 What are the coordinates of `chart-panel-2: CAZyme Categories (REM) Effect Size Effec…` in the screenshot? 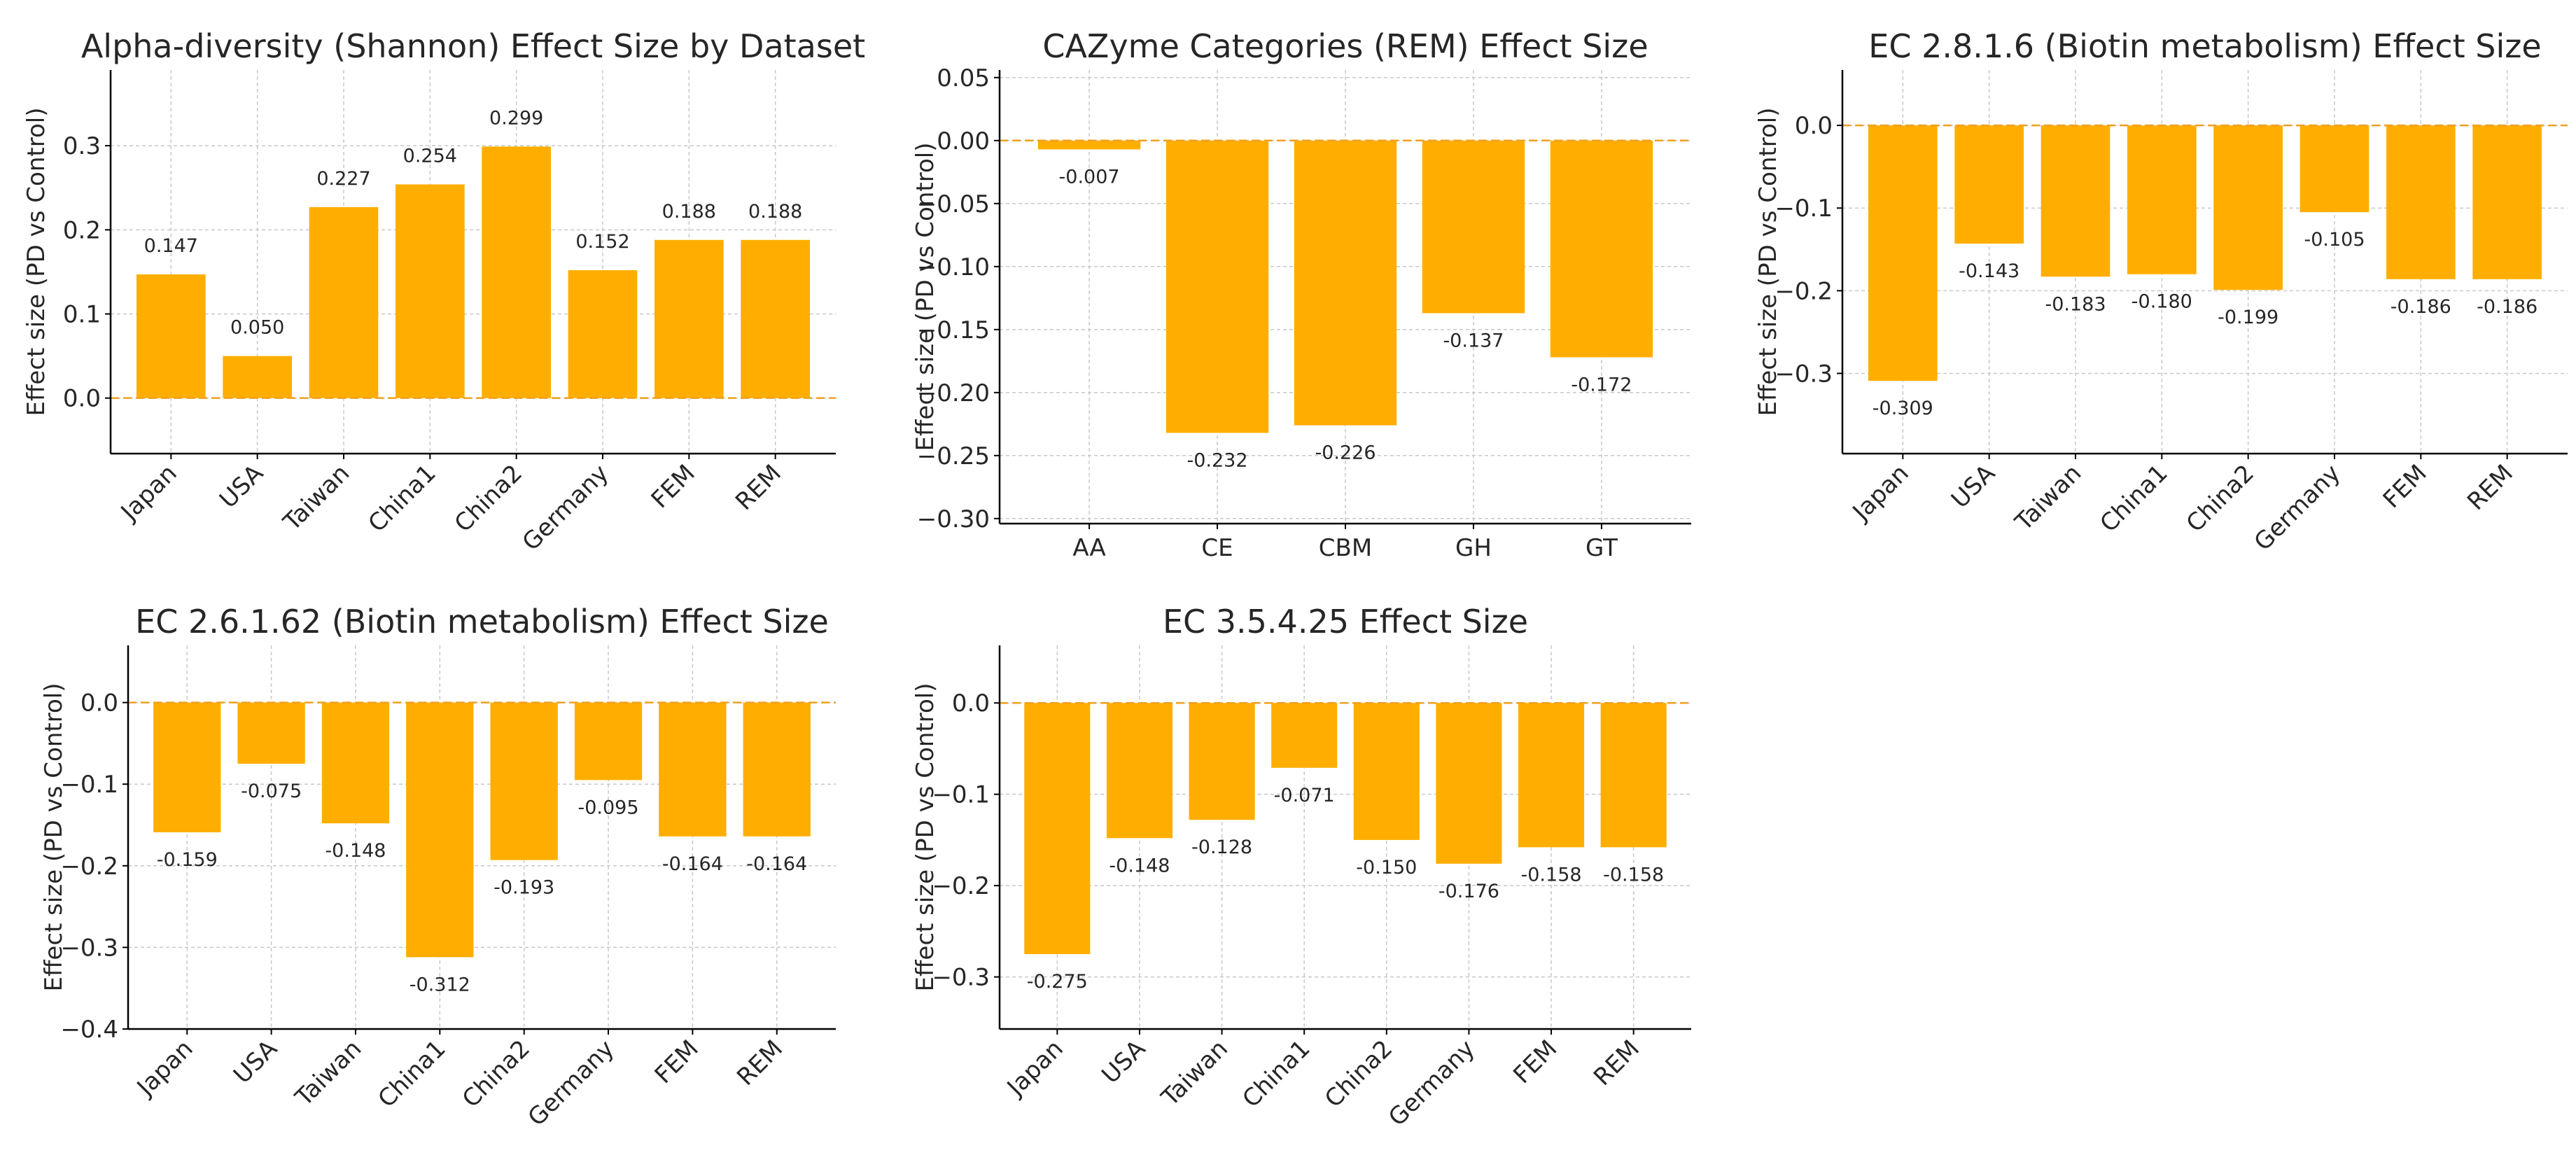 It's located at (1301, 294).